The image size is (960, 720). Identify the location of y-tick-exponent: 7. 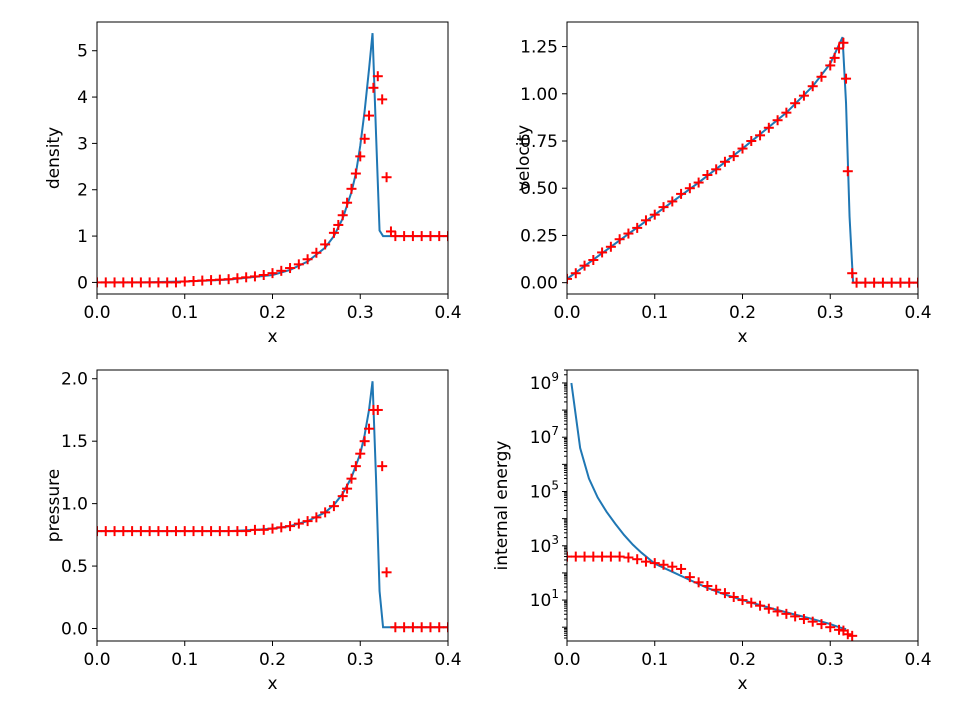
(555, 431).